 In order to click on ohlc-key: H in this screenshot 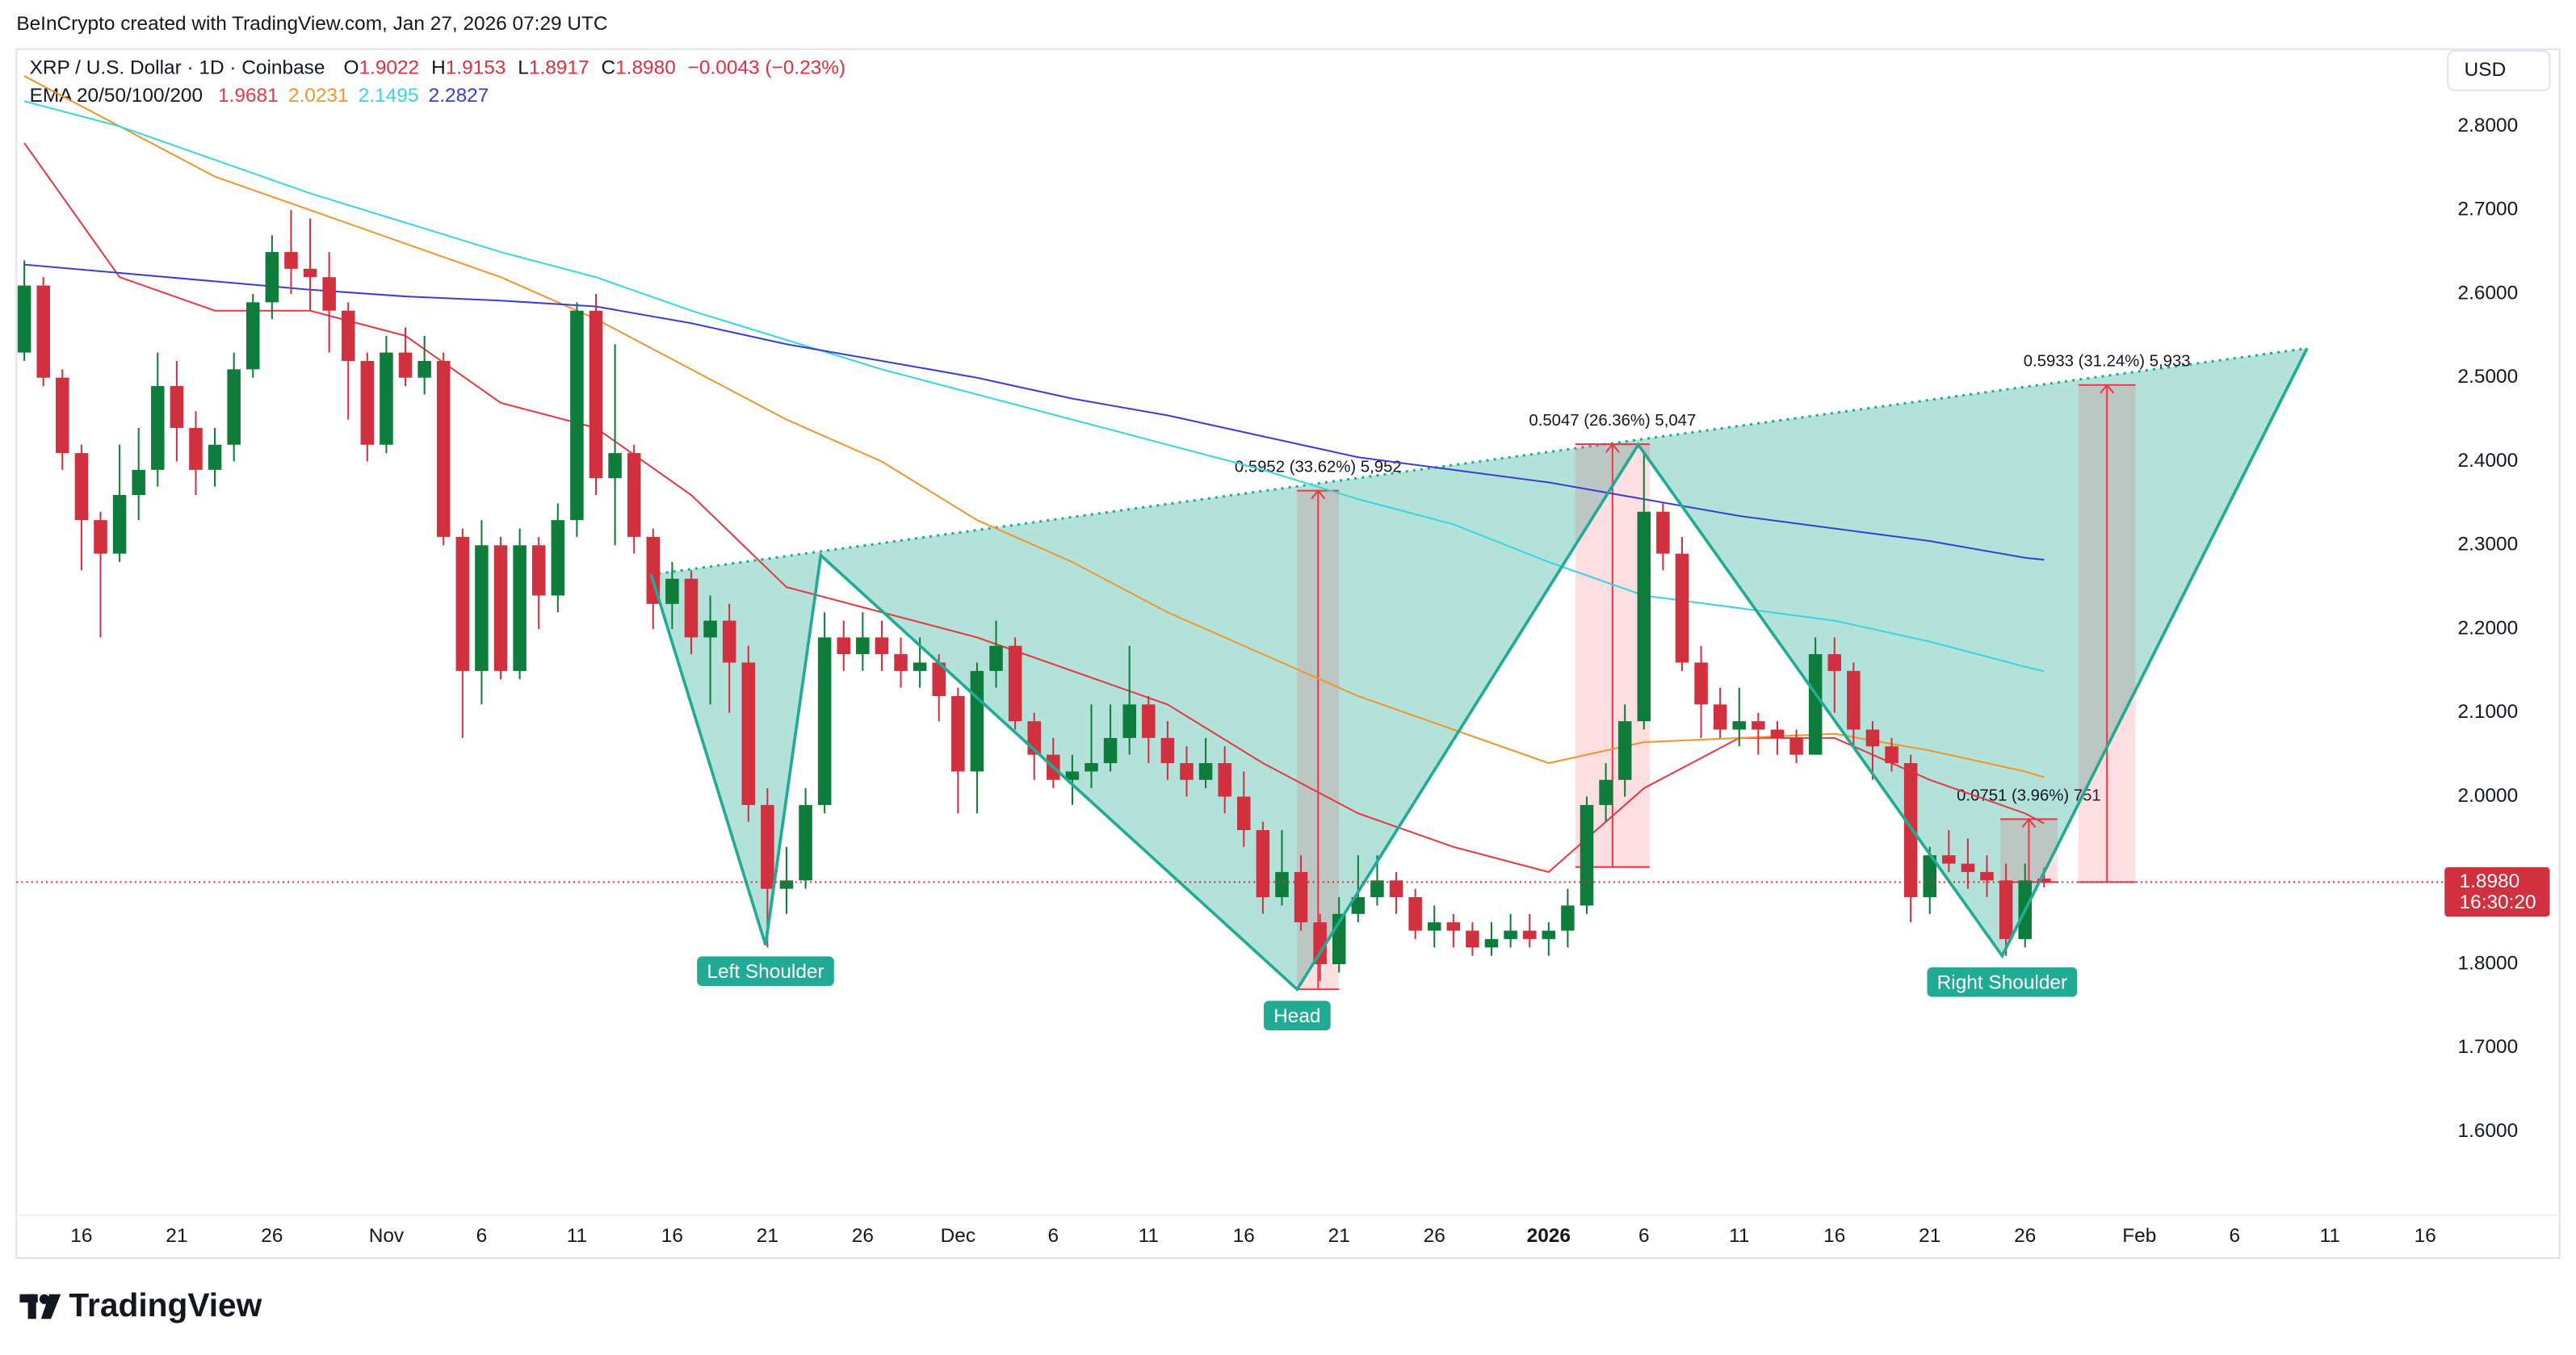, I will do `click(439, 68)`.